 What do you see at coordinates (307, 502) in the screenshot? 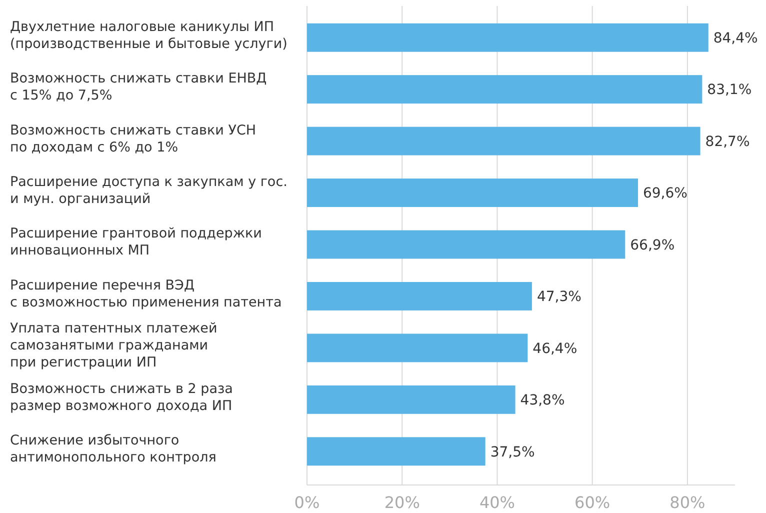
I see `x-tick-label: 0%` at bounding box center [307, 502].